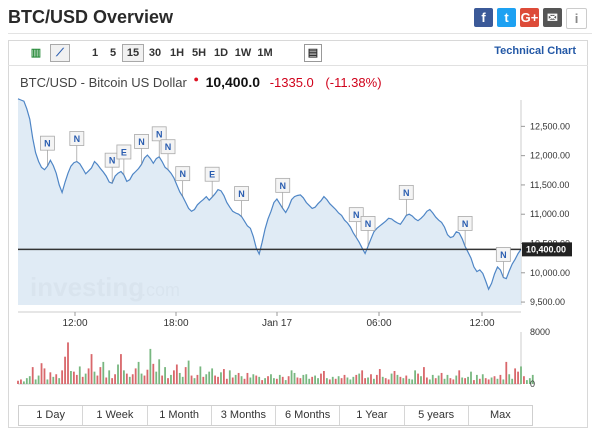 Image resolution: width=600 pixels, height=438 pixels. What do you see at coordinates (243, 53) in the screenshot?
I see `interval-1w: 1W` at bounding box center [243, 53].